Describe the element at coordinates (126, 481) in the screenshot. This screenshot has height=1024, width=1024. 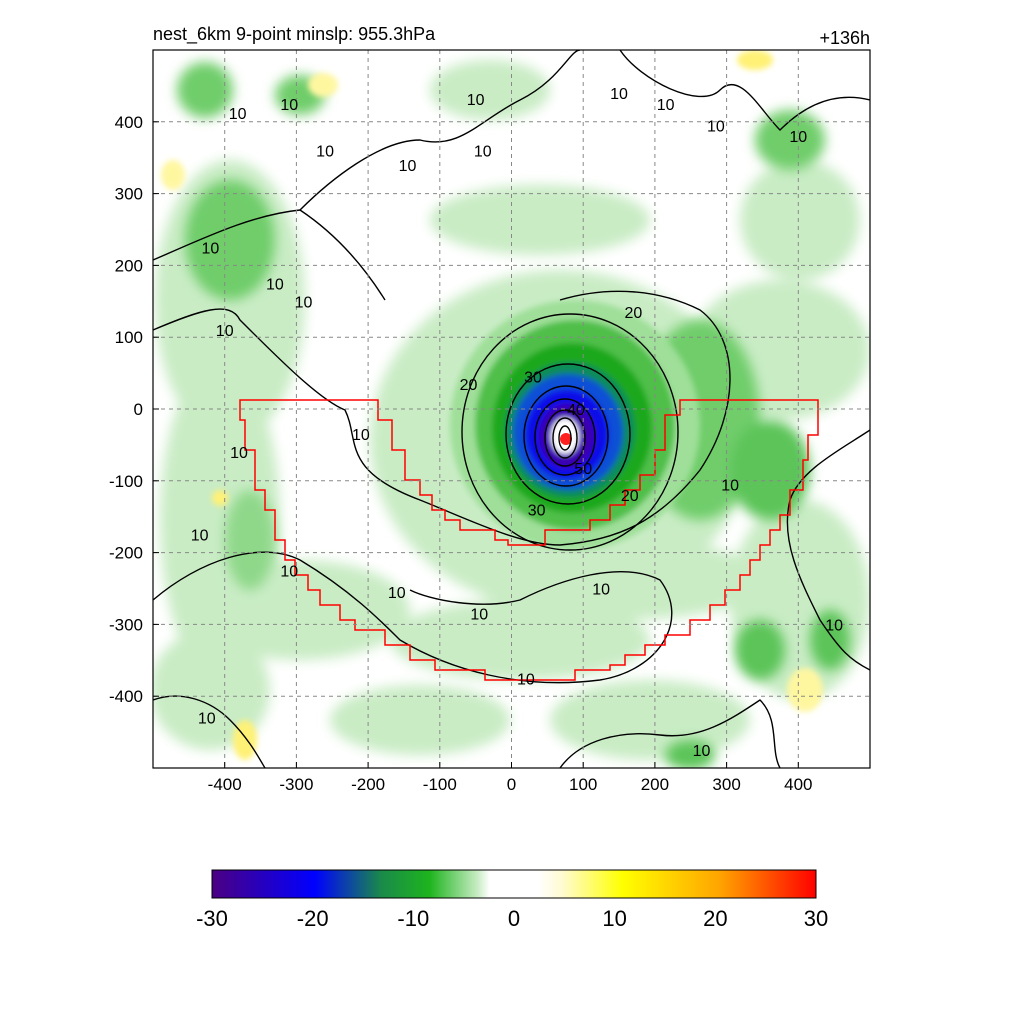
I see `y-tick-label: -100` at that location.